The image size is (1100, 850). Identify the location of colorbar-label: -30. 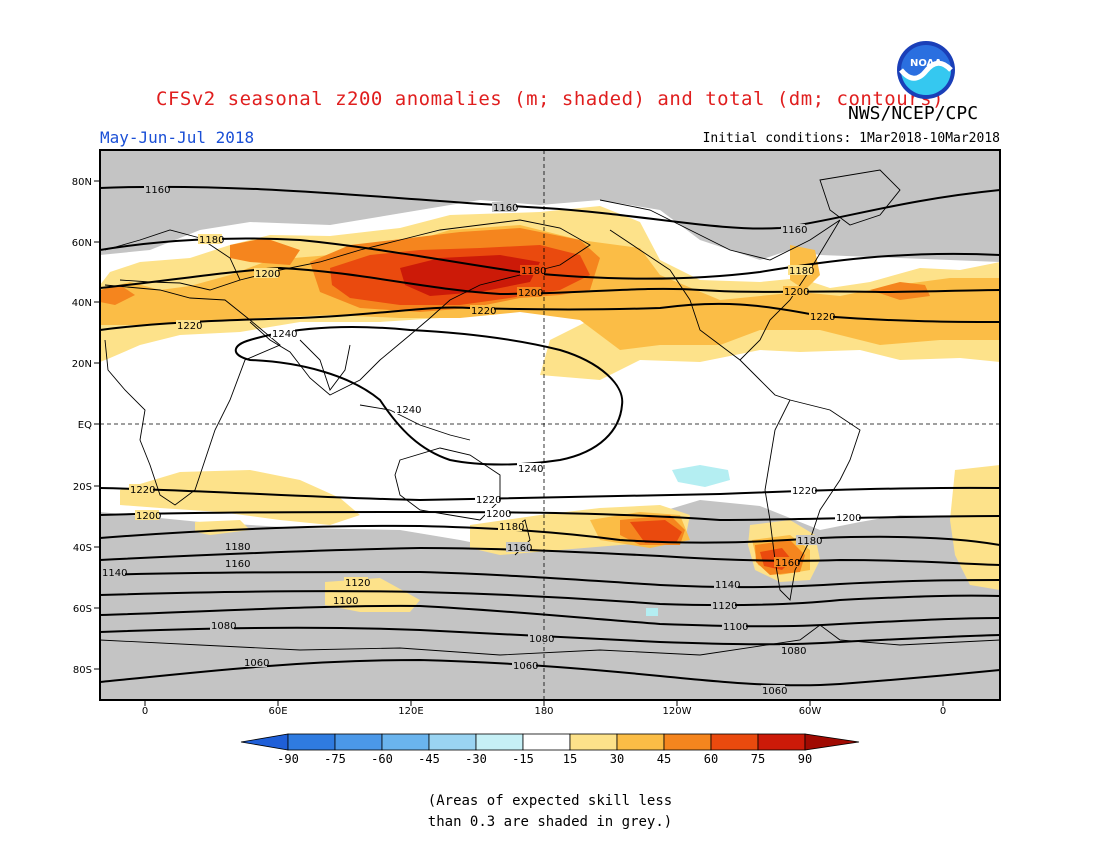
(476, 759).